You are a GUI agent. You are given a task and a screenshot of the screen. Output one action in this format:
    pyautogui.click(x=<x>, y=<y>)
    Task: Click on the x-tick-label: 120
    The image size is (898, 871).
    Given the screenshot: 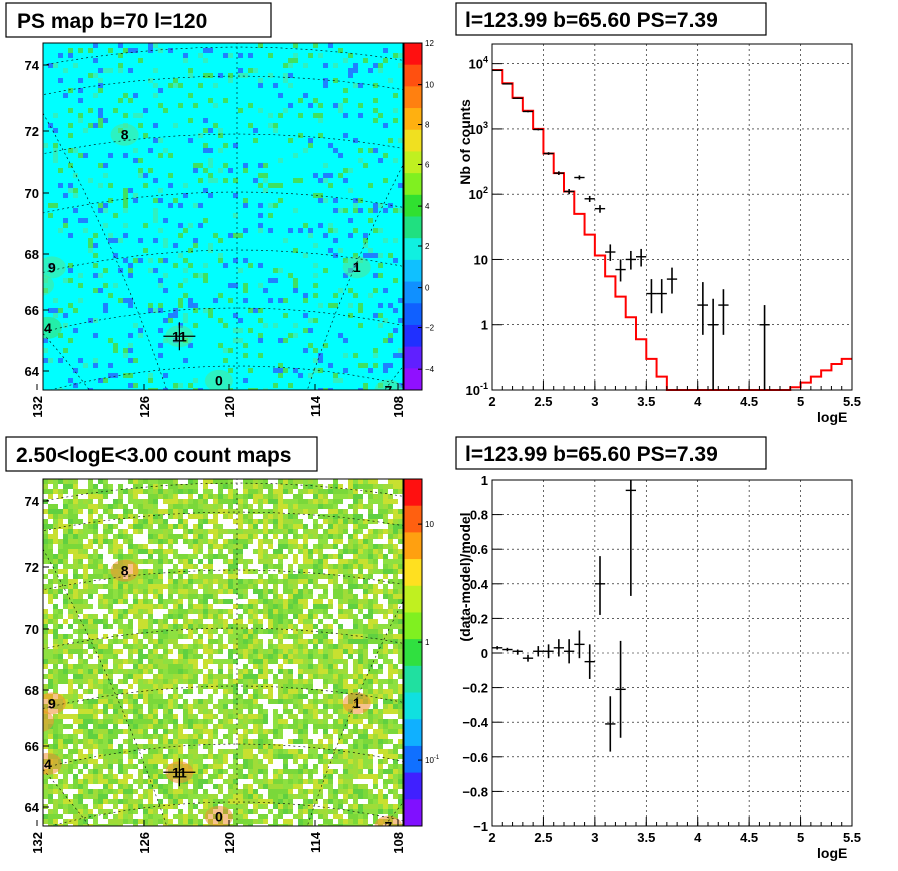 What is the action you would take?
    pyautogui.click(x=229, y=407)
    